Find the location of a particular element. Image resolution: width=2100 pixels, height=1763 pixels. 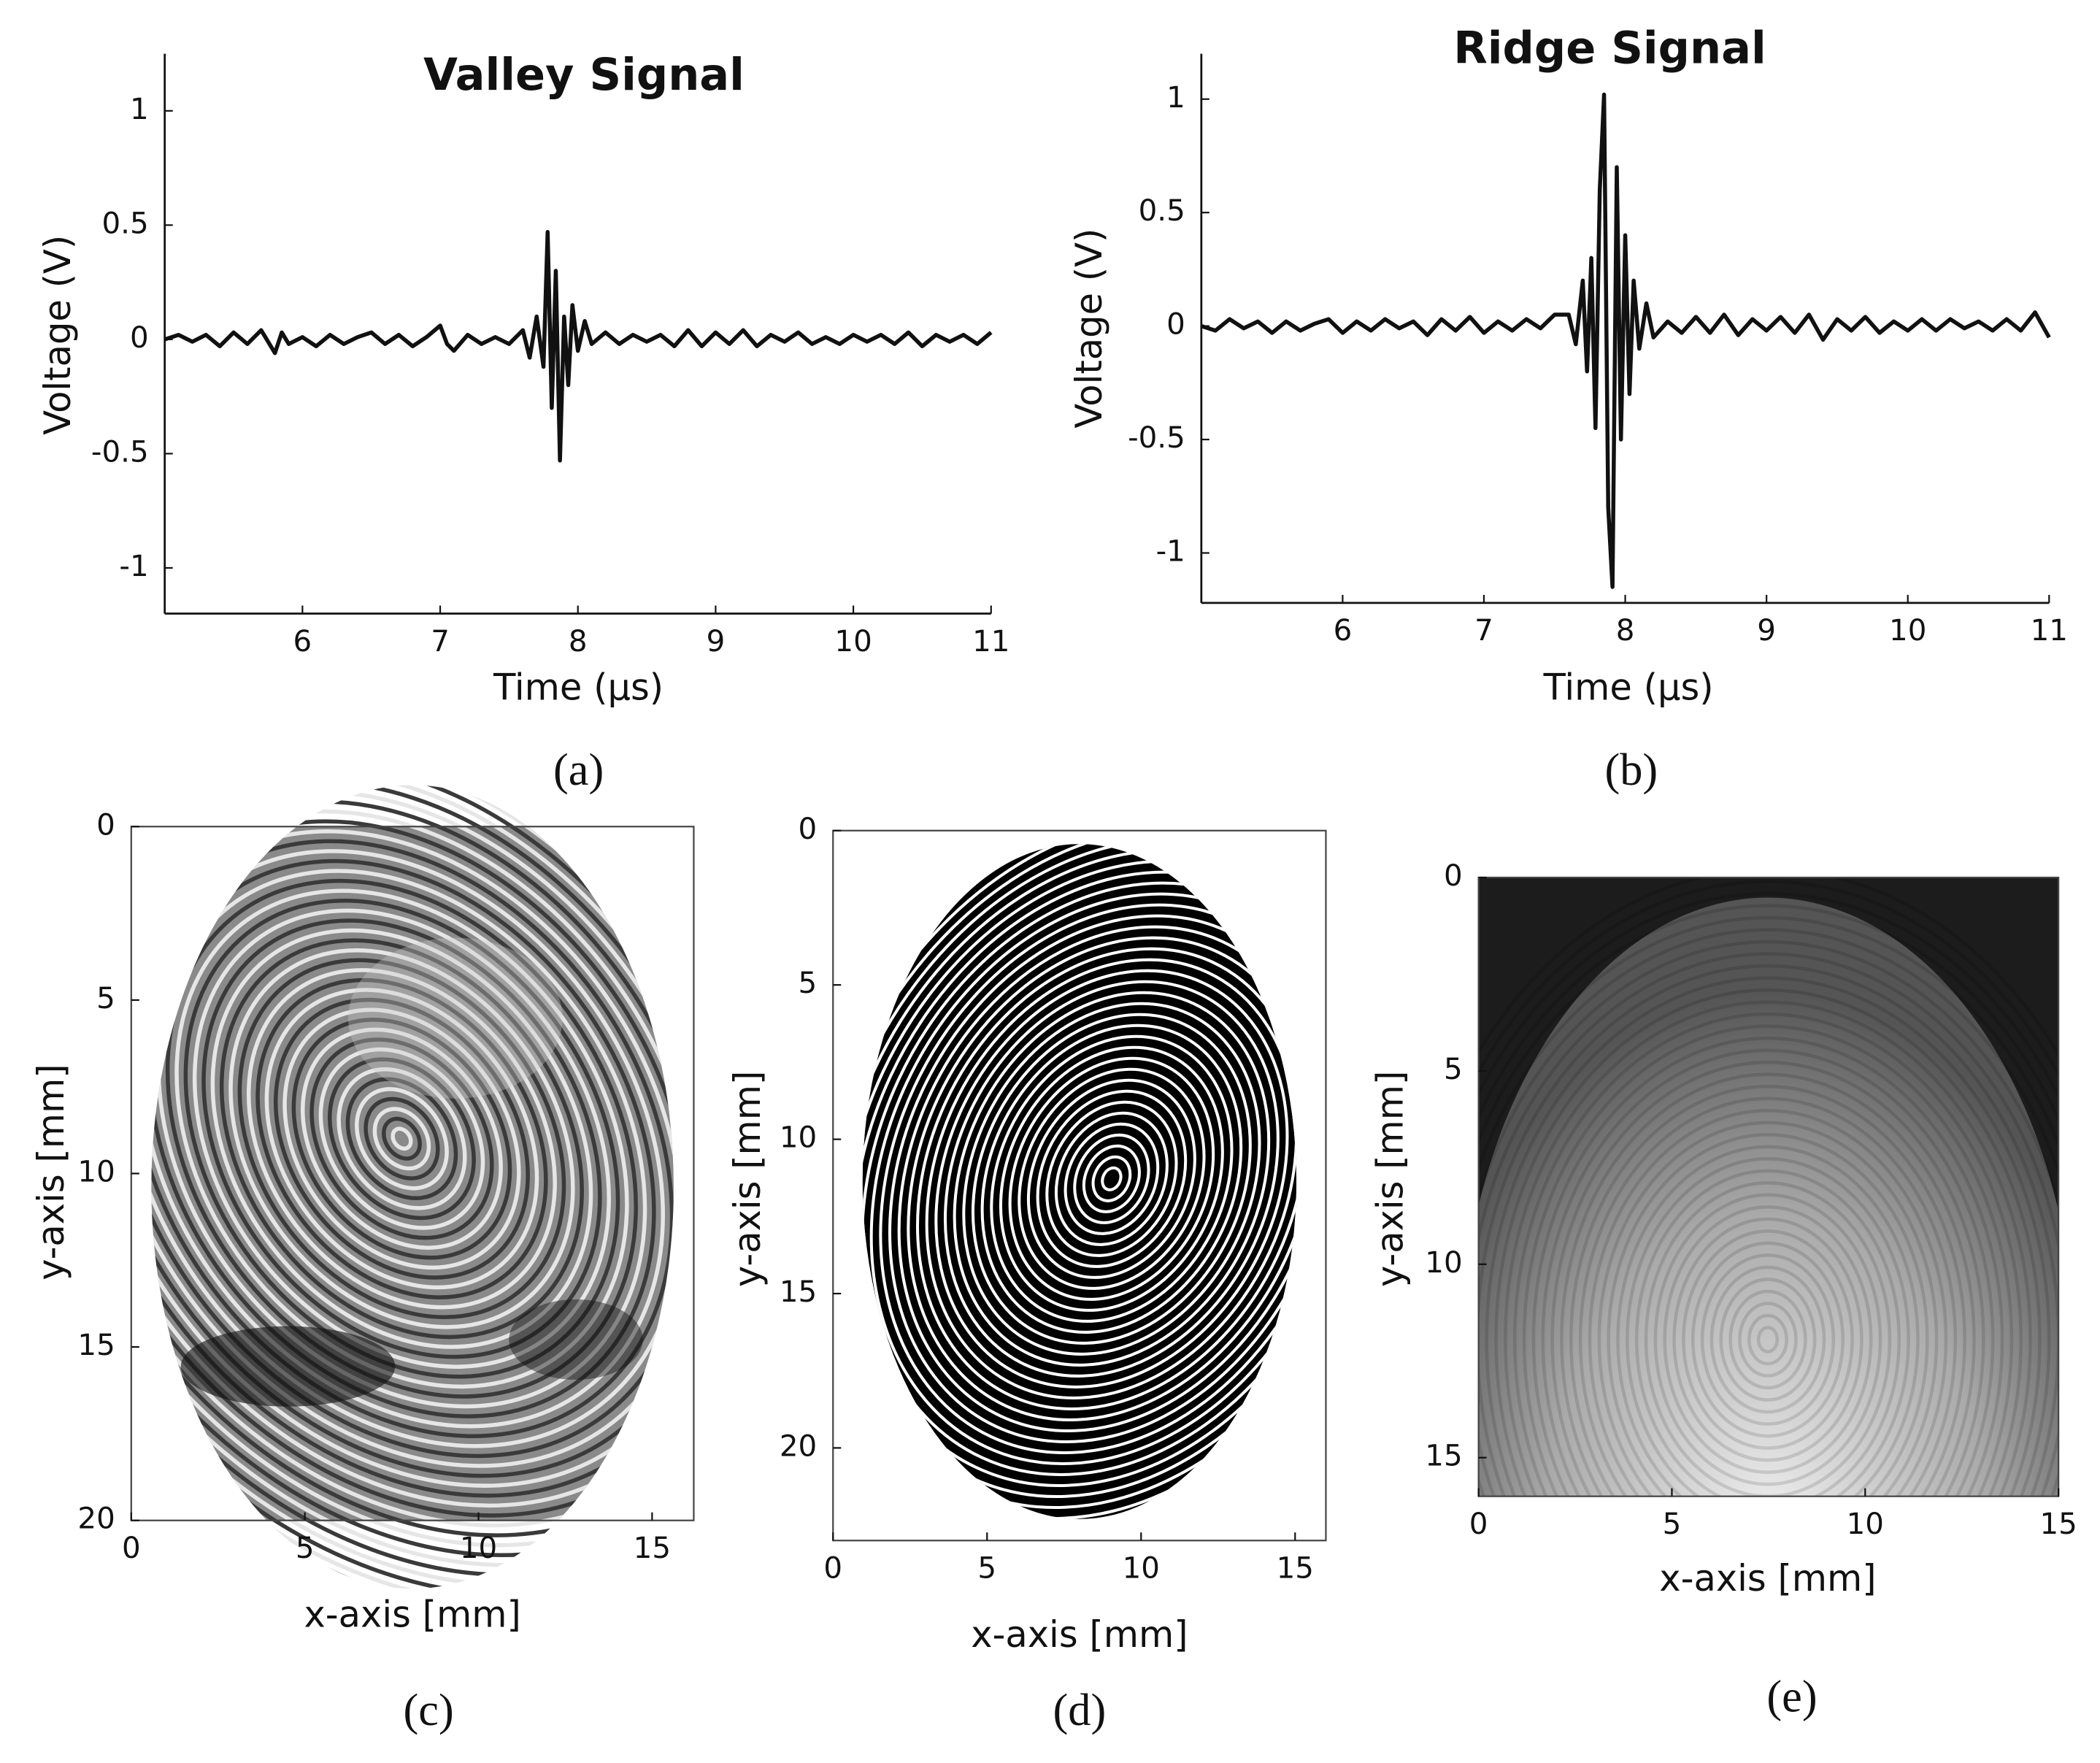

chart-title: Valley Signal is located at coordinates (584, 75).